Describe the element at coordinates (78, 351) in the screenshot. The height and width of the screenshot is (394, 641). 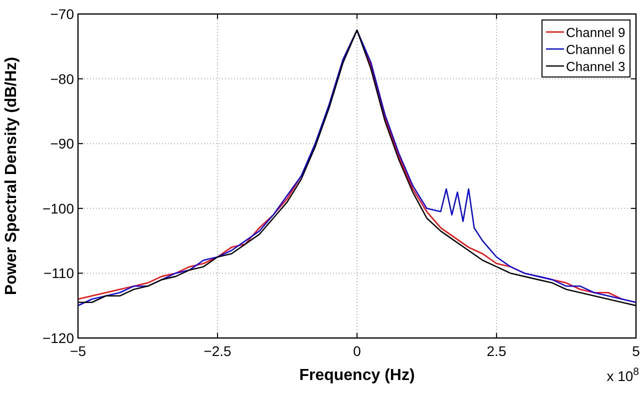
I see `x-tick-label: −5` at that location.